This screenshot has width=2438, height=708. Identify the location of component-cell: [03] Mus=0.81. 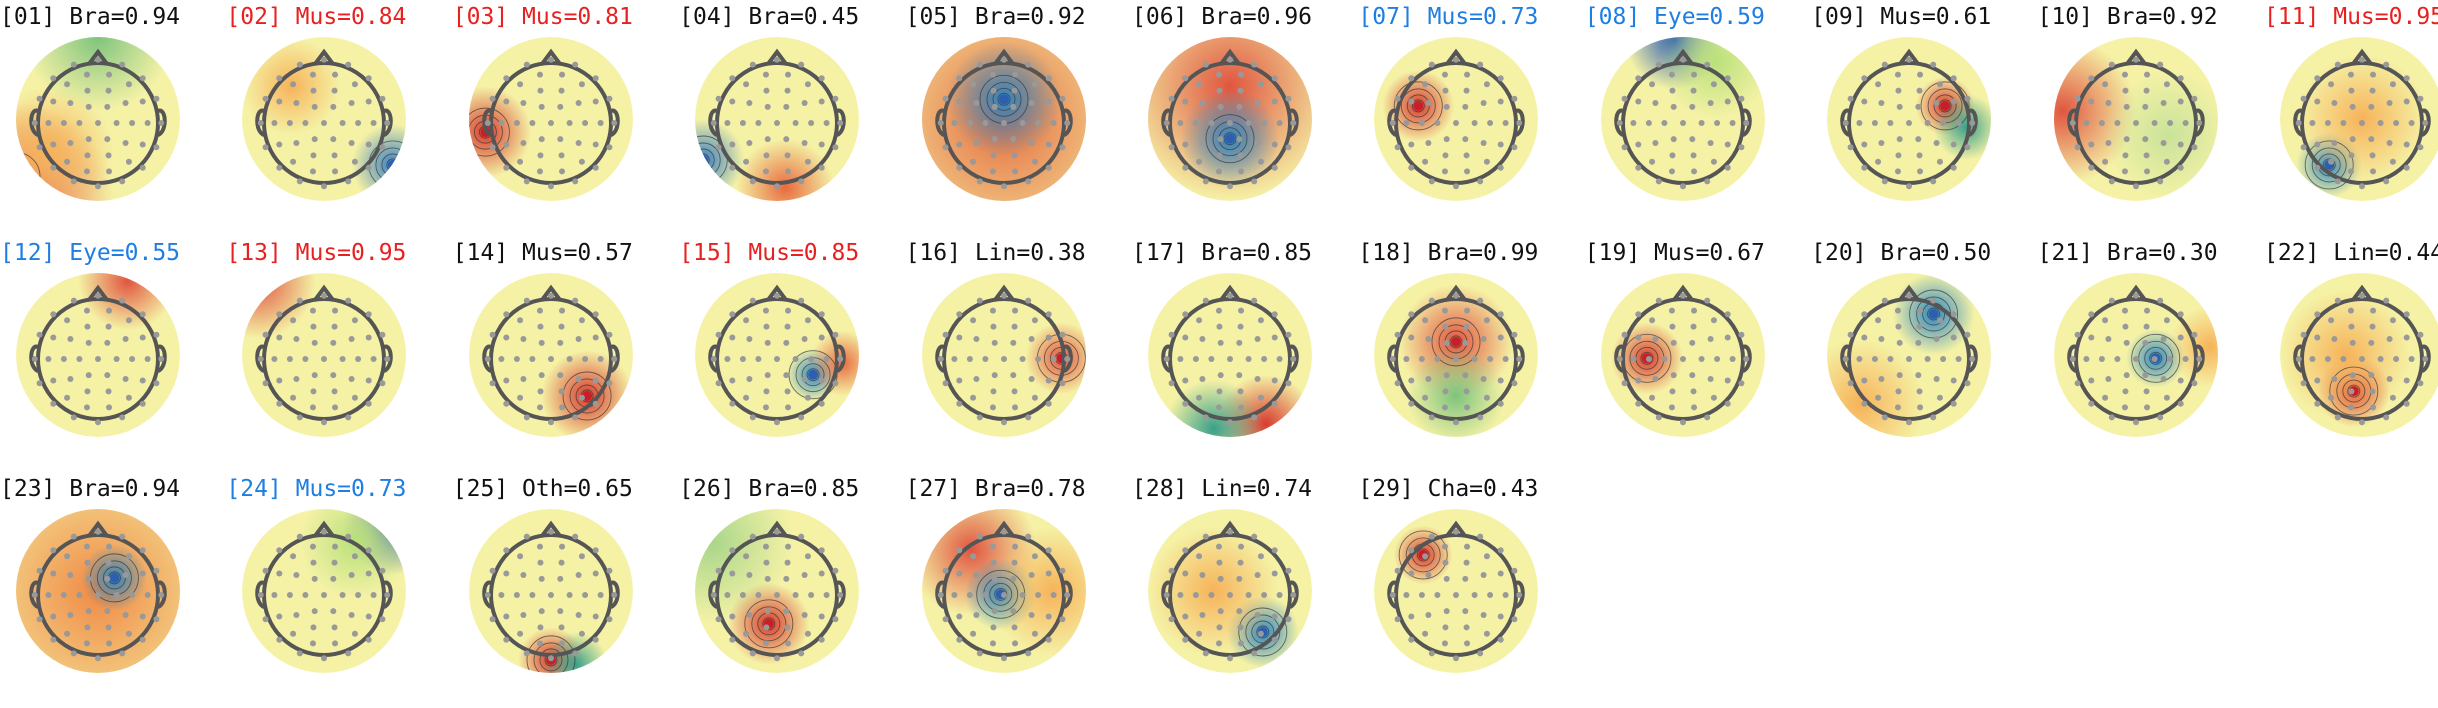
(570, 118).